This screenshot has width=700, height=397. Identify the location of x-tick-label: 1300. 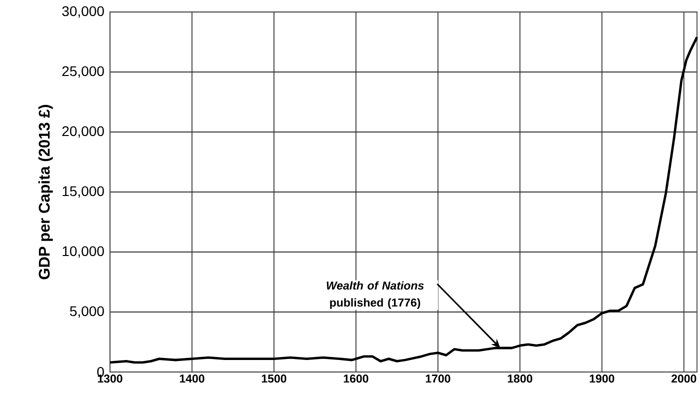
(110, 378).